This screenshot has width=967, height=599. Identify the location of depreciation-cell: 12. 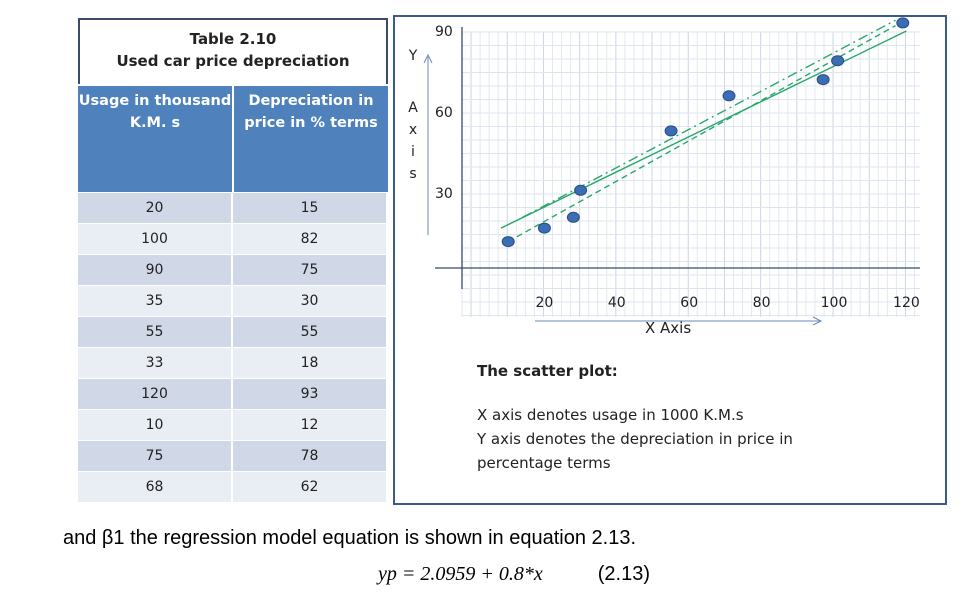
(310, 424).